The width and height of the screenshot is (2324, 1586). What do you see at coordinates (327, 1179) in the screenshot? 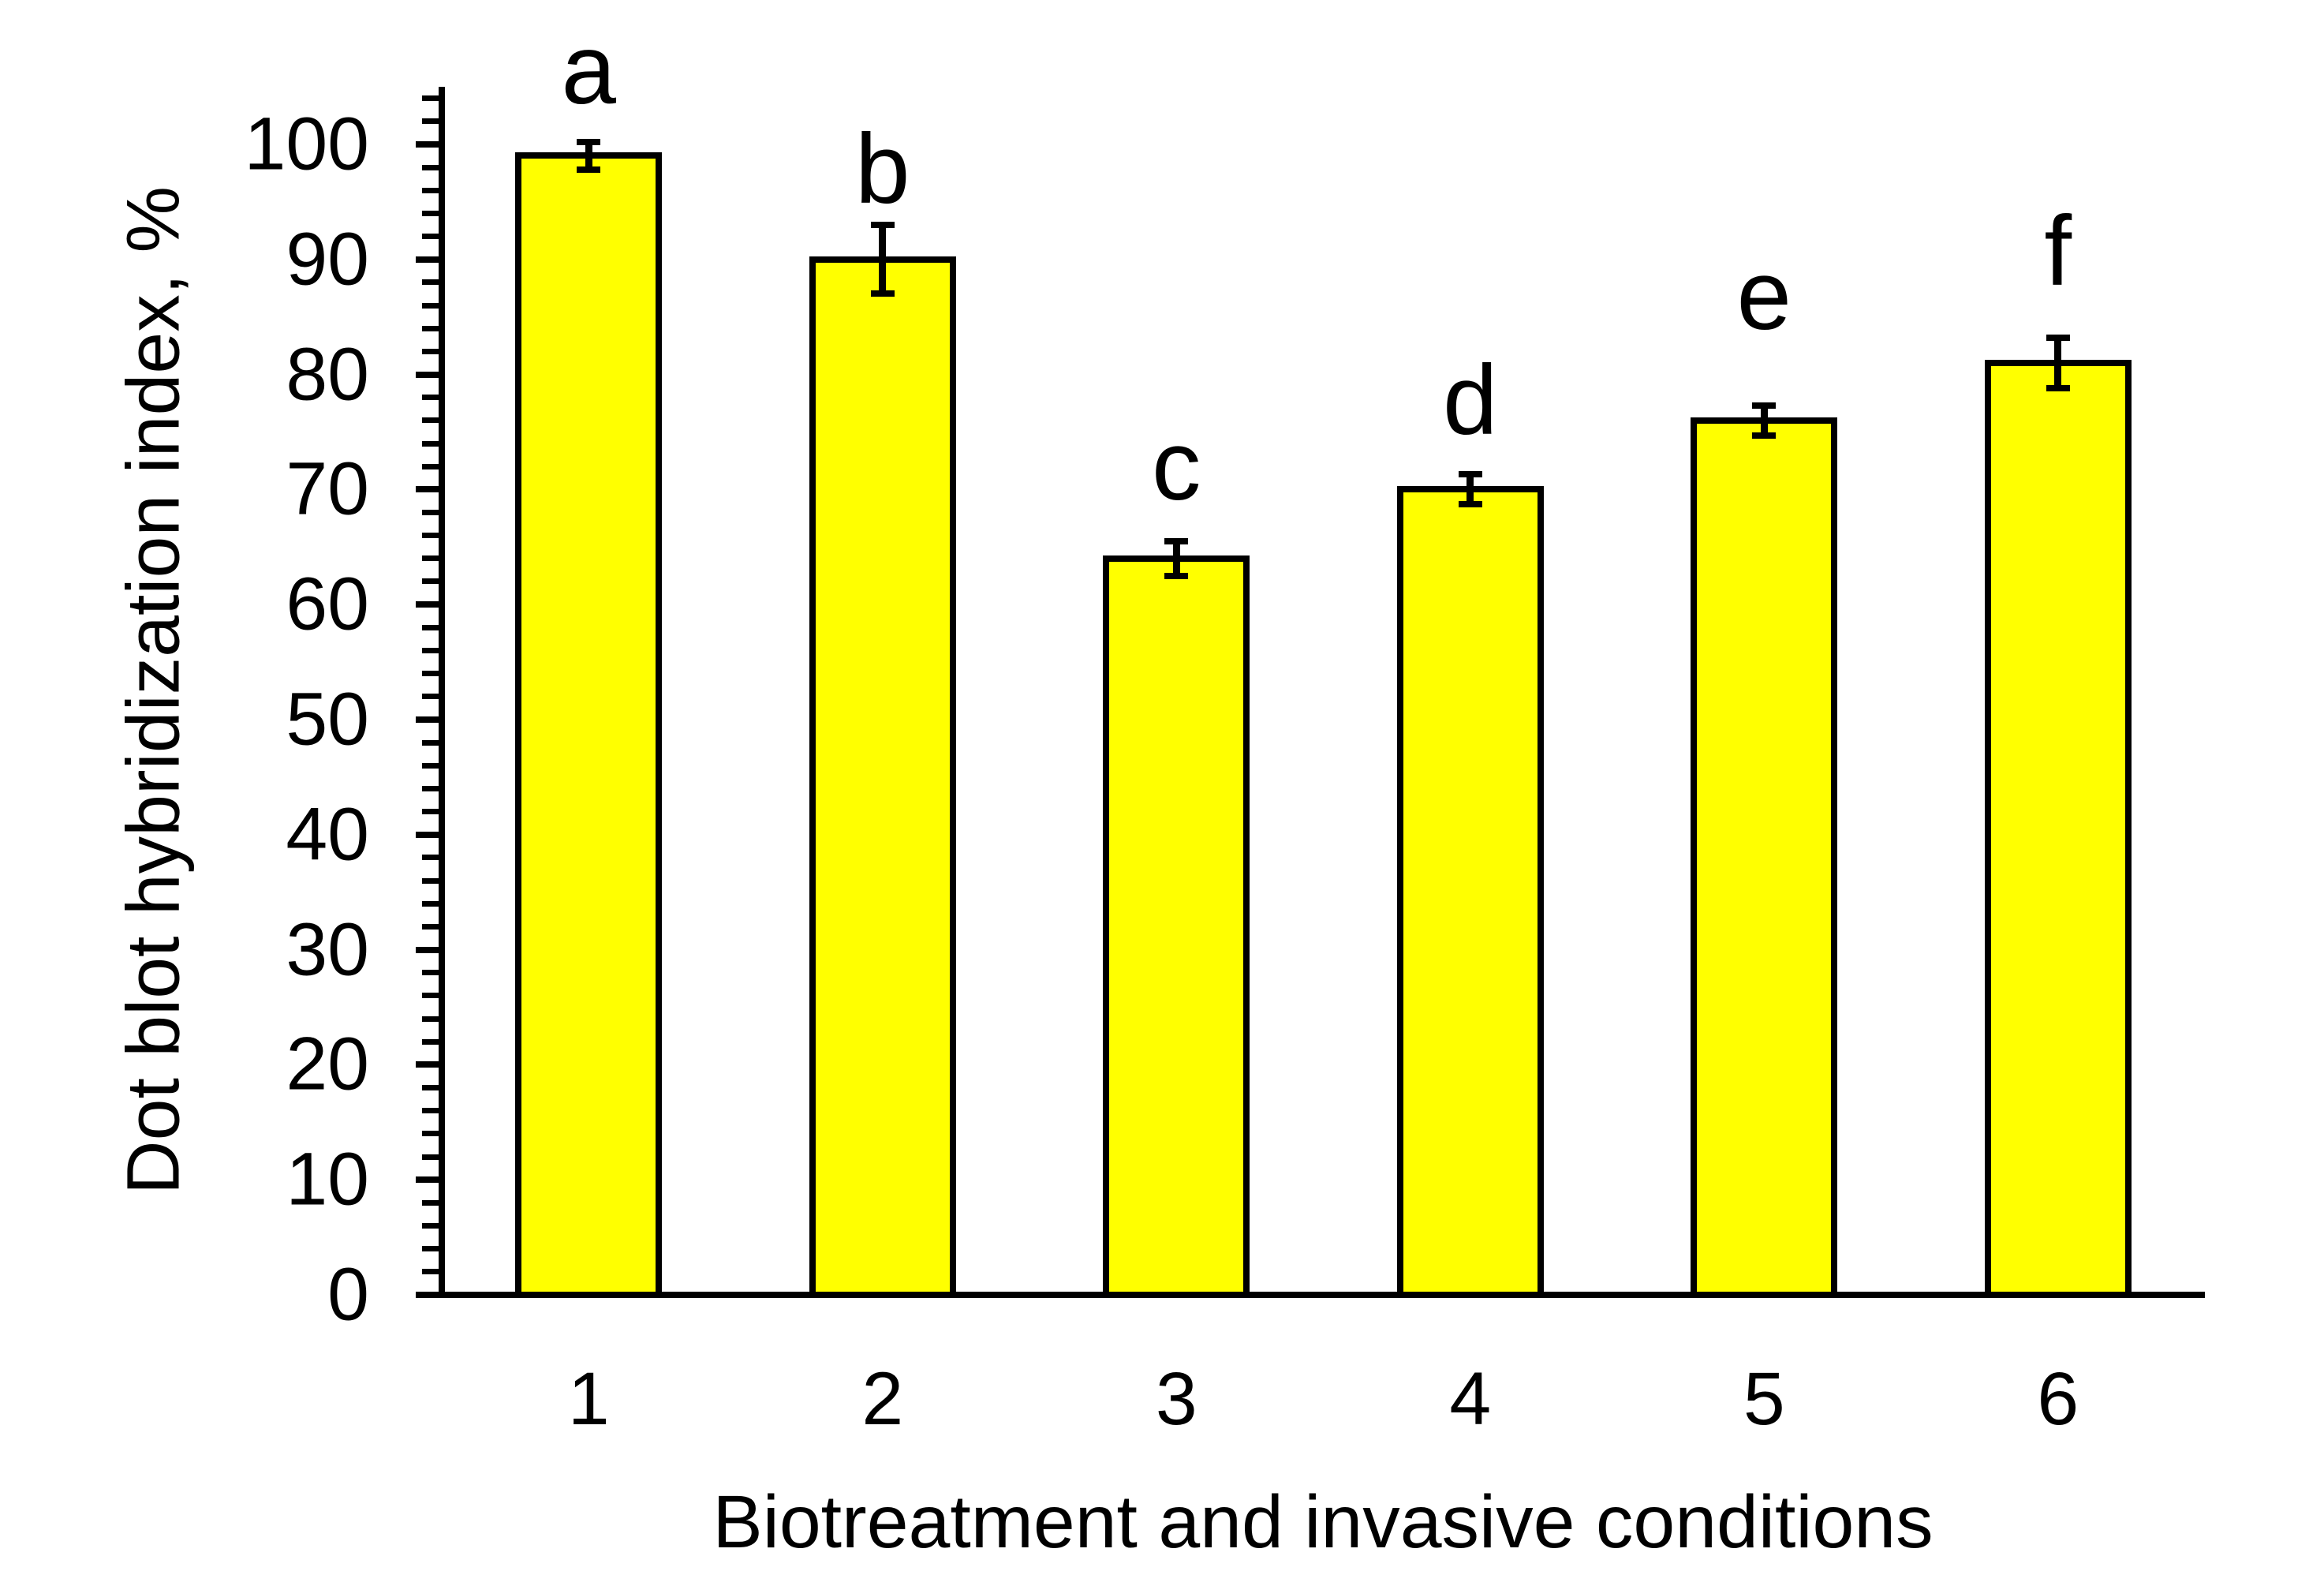
I see `y-tick-label-10: 10` at bounding box center [327, 1179].